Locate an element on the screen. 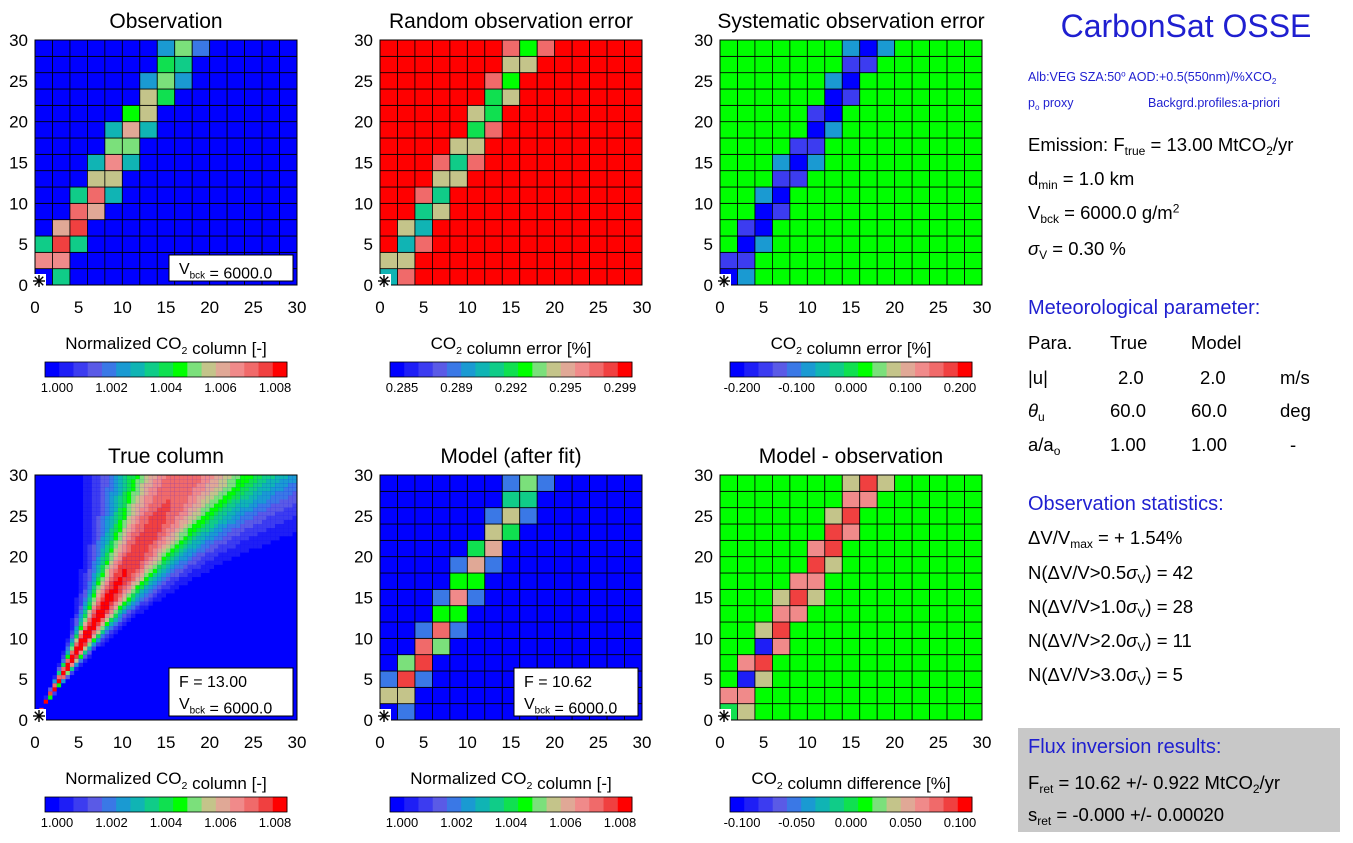  y-tick-label: 0 is located at coordinates (368, 720).